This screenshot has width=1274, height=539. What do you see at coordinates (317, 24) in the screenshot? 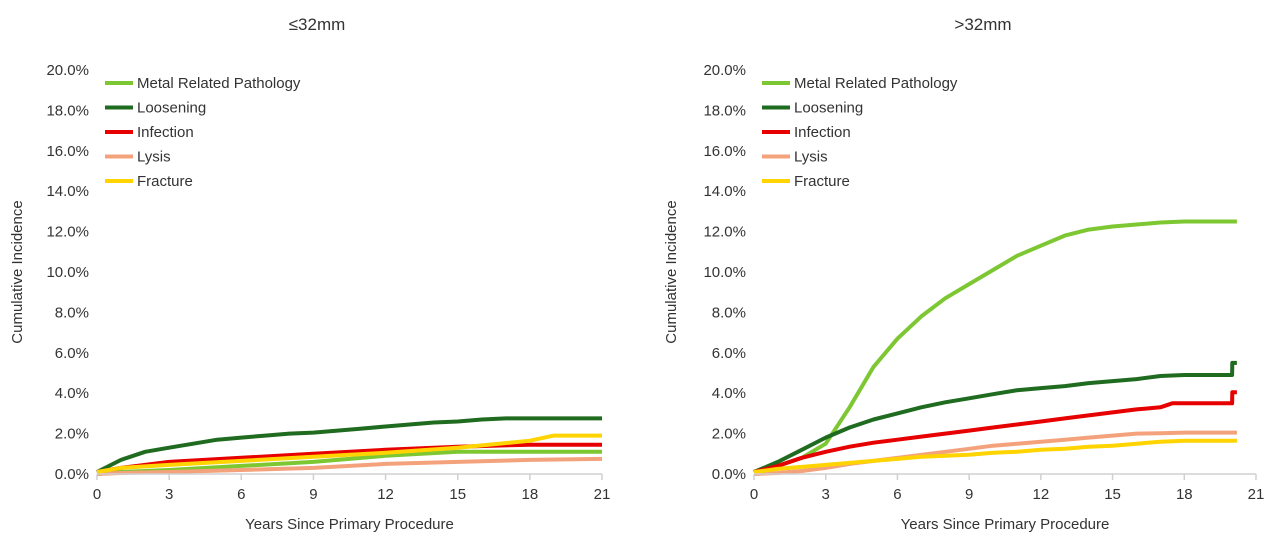
I see `chart-title: ≤32mm` at bounding box center [317, 24].